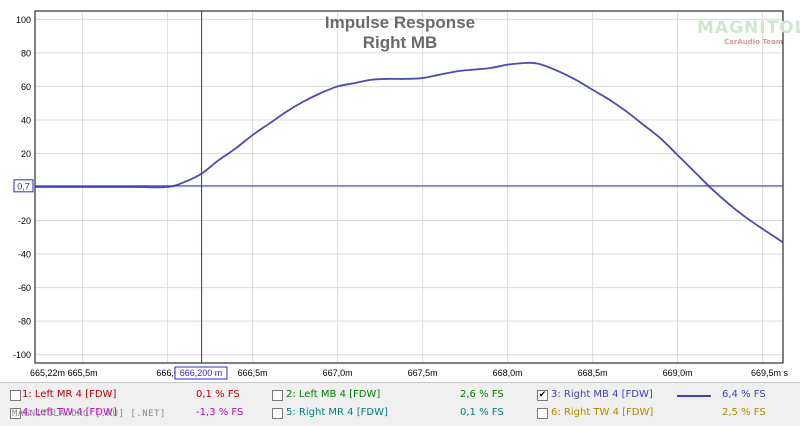  I want to click on y-tick-labels: 100 80 60 40 20 -20 -40 -60 -80 -100, so click(22, 187).